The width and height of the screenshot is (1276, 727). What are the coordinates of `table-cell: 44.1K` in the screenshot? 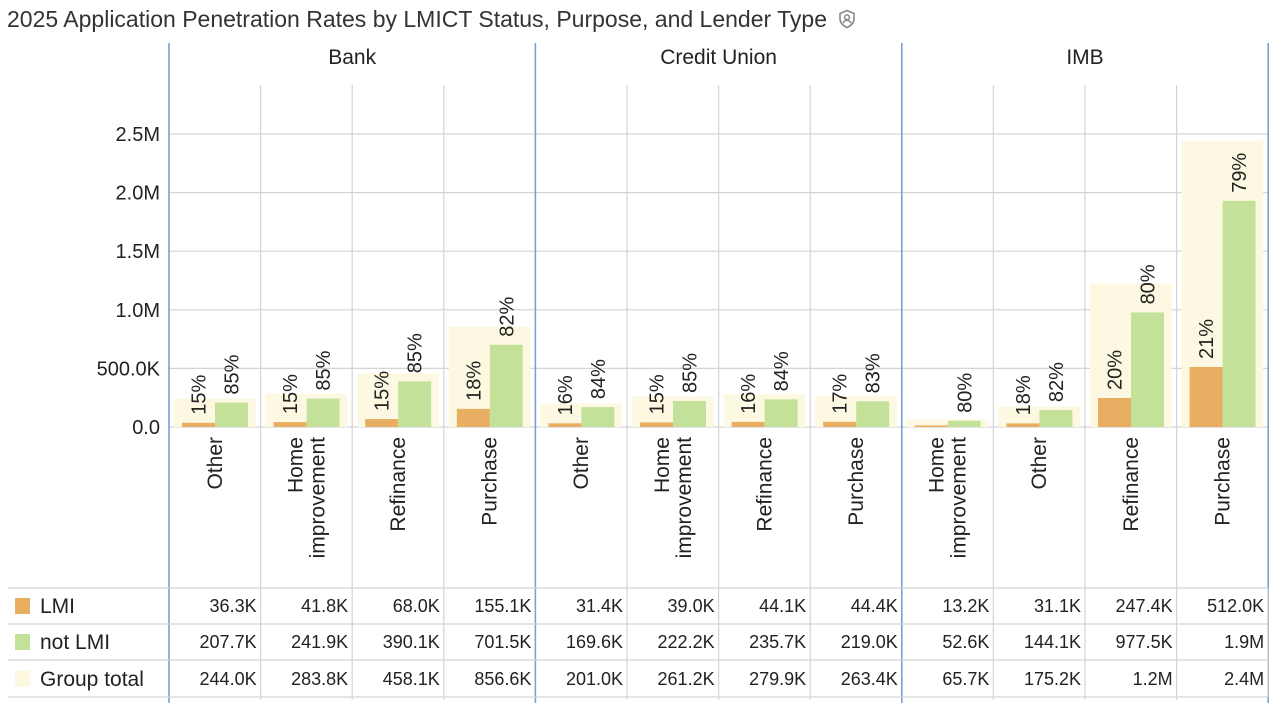 It's located at (782, 606).